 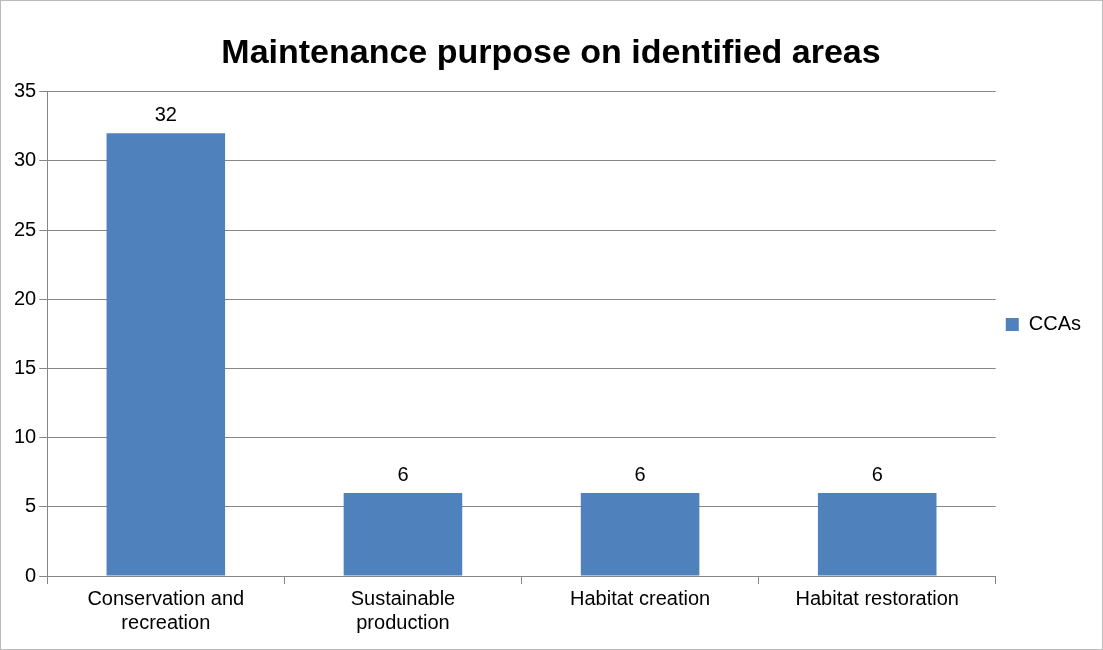 I want to click on y-tick-label: 0, so click(x=31, y=574).